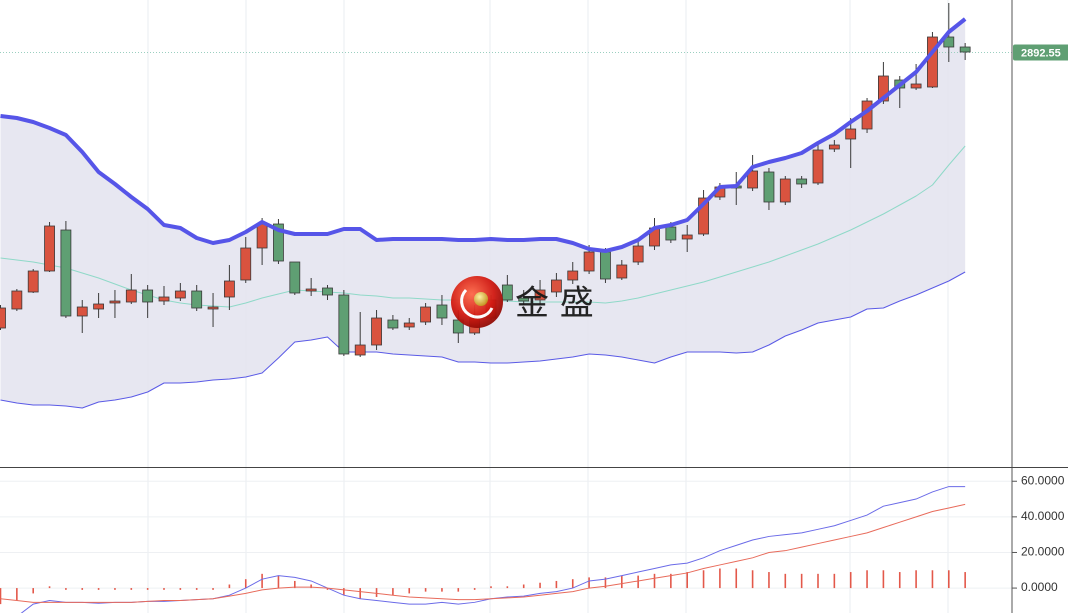 Image resolution: width=1068 pixels, height=613 pixels. Describe the element at coordinates (481, 299) in the screenshot. I see `logo-ball` at that location.